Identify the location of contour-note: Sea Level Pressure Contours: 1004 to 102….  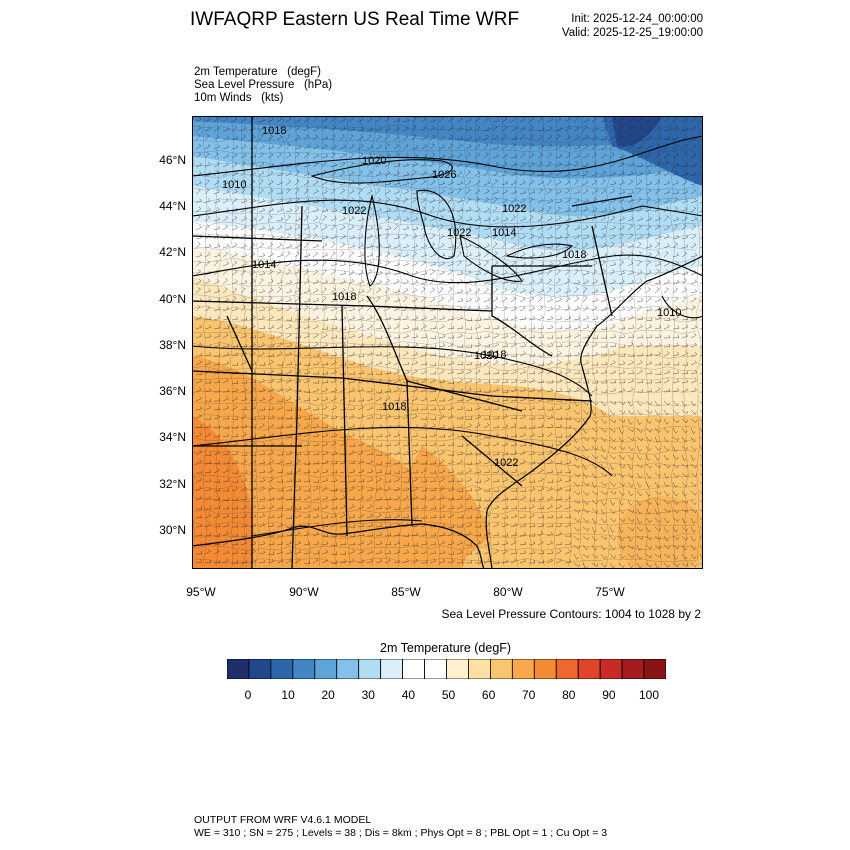
(571, 614).